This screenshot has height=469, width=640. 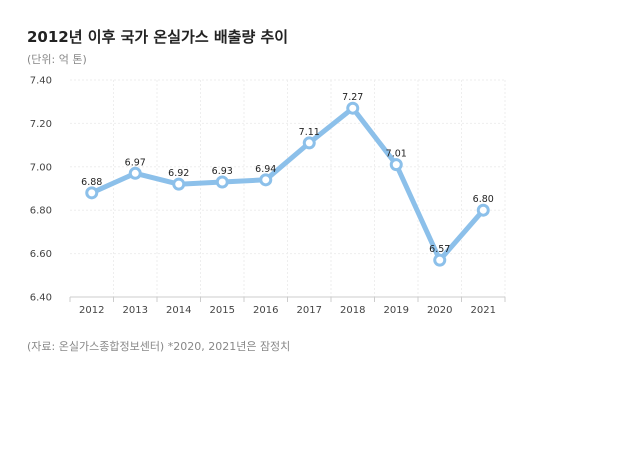 I want to click on y-axis: 6.40 6.60 6.80 7.00 7.20 7.40, so click(x=41, y=190).